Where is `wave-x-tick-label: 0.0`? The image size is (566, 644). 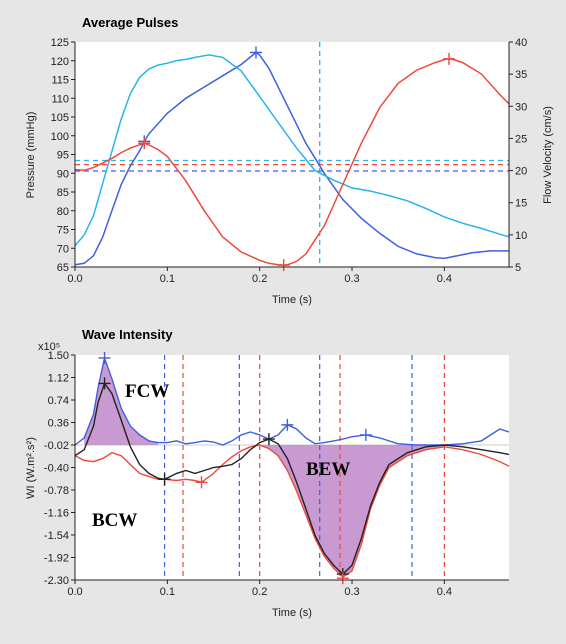
wave-x-tick-label: 0.0 is located at coordinates (74, 592).